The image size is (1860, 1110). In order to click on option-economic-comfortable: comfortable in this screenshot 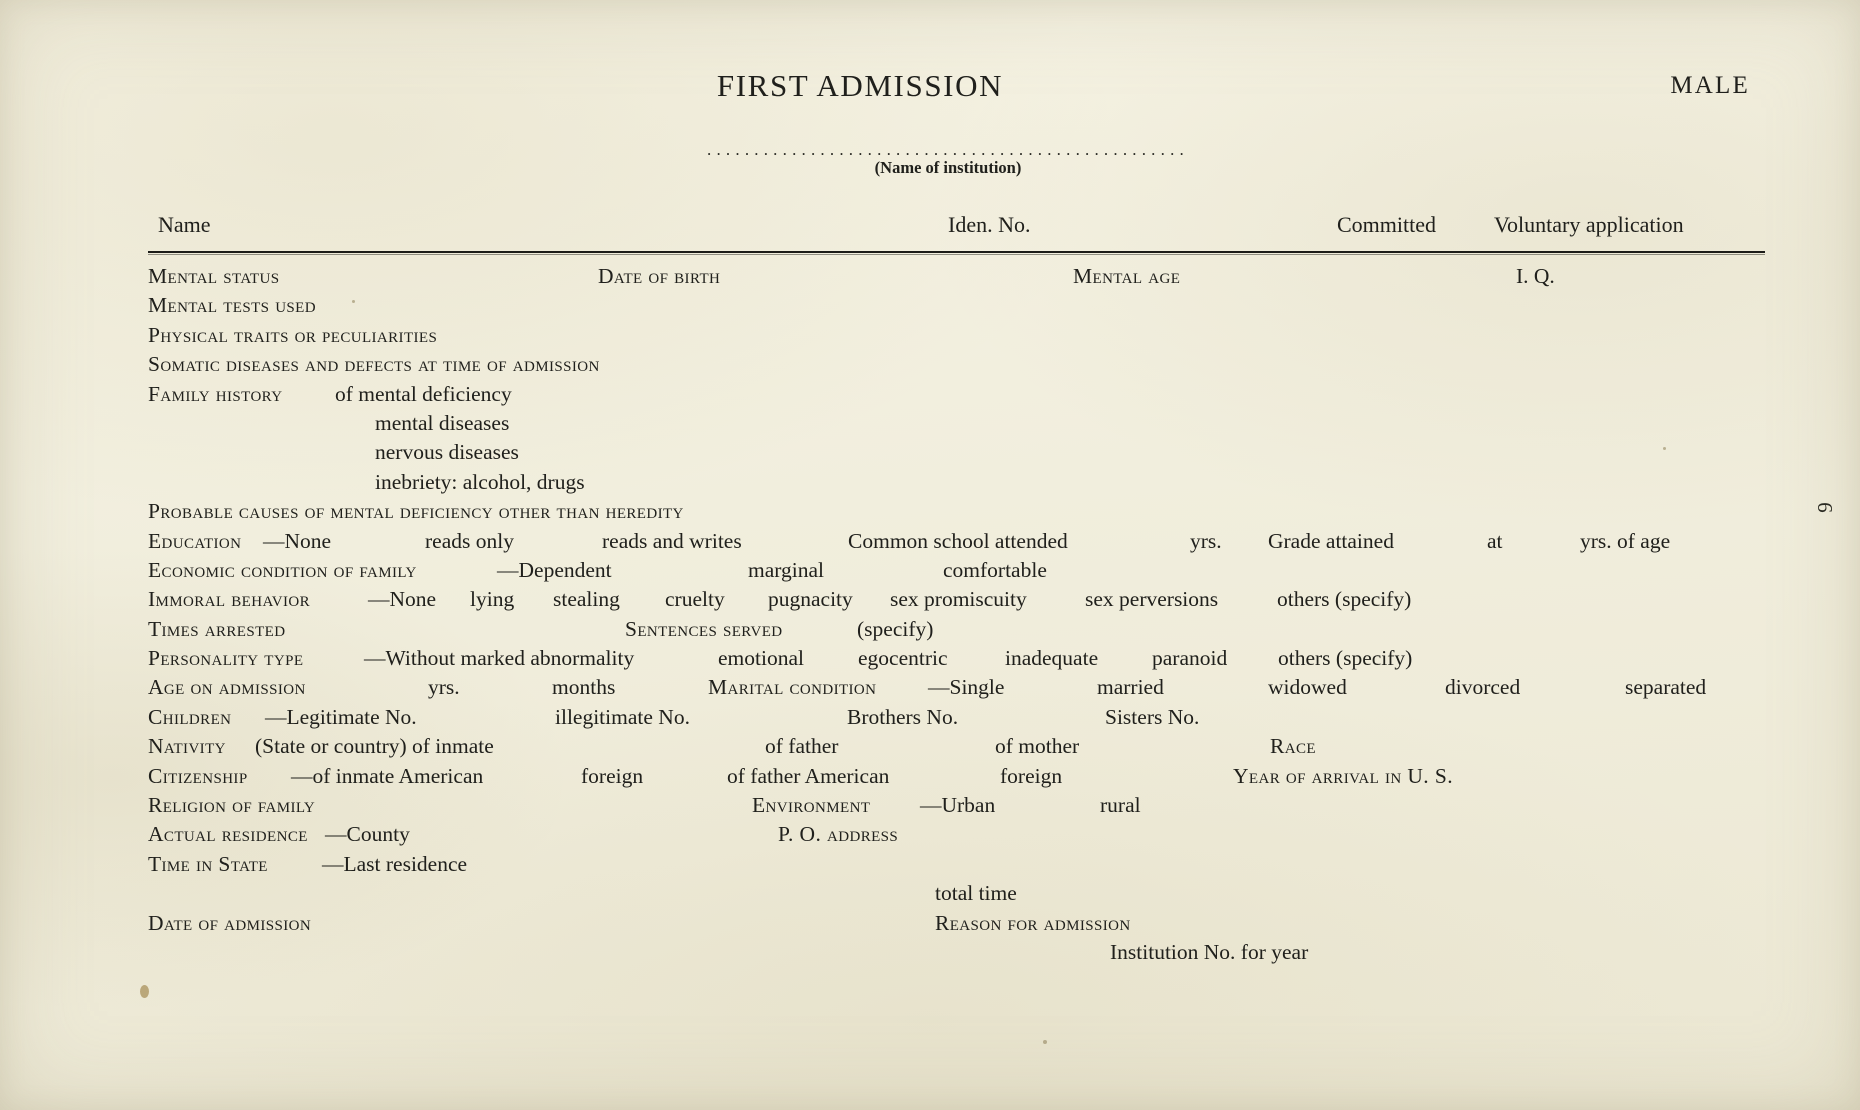, I will do `click(995, 569)`.